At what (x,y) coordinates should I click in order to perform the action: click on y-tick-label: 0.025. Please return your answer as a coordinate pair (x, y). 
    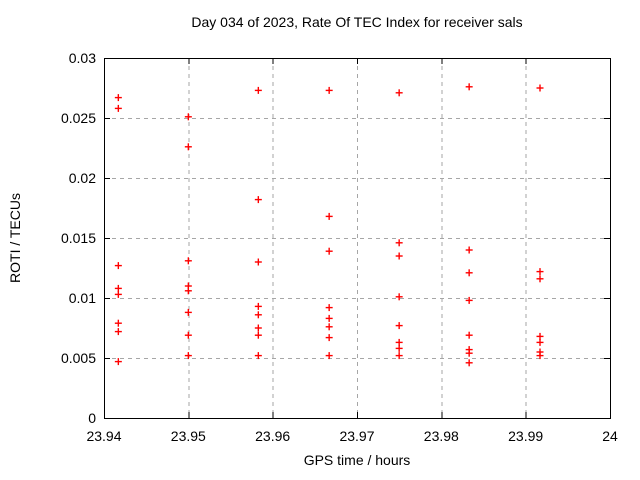
    Looking at the image, I should click on (78, 118).